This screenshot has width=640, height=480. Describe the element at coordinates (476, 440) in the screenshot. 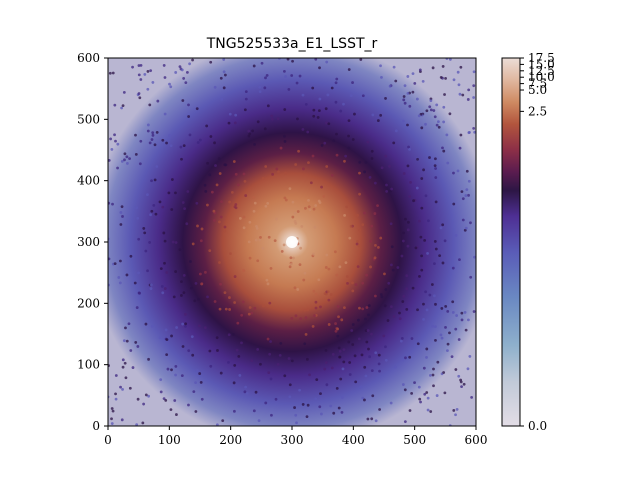

I see `x-tick-label: 600` at that location.